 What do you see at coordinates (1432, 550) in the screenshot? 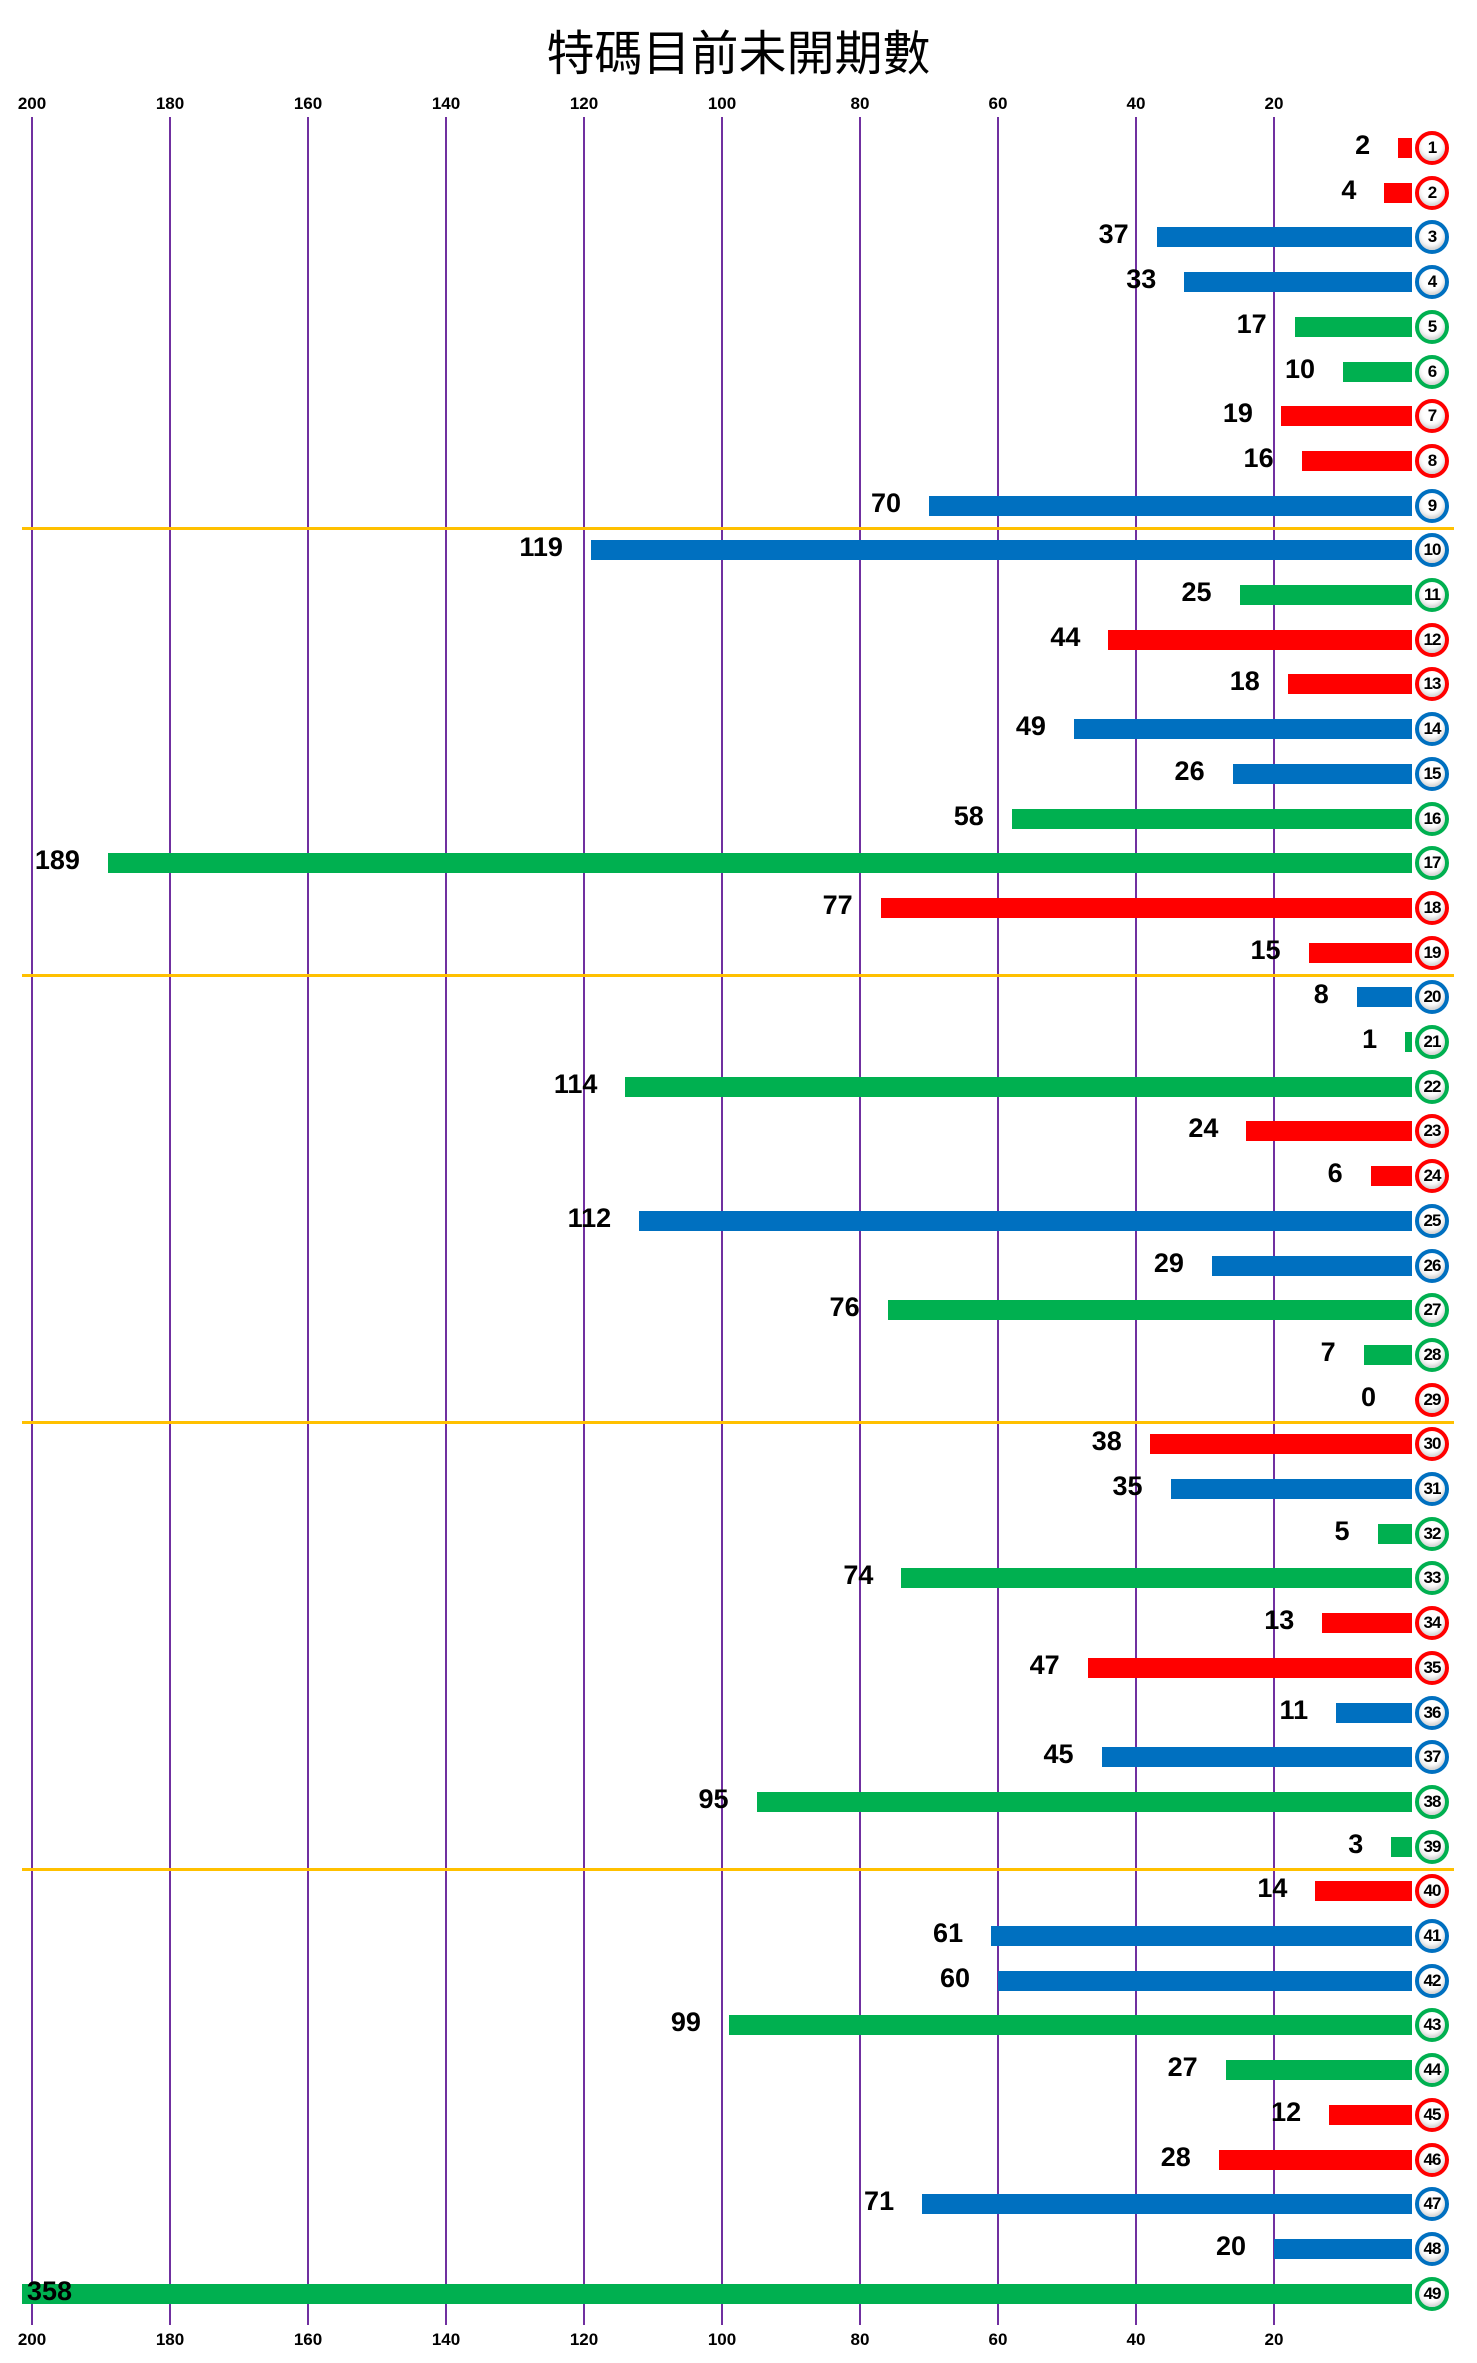
I see `number-ball-icon: 10` at bounding box center [1432, 550].